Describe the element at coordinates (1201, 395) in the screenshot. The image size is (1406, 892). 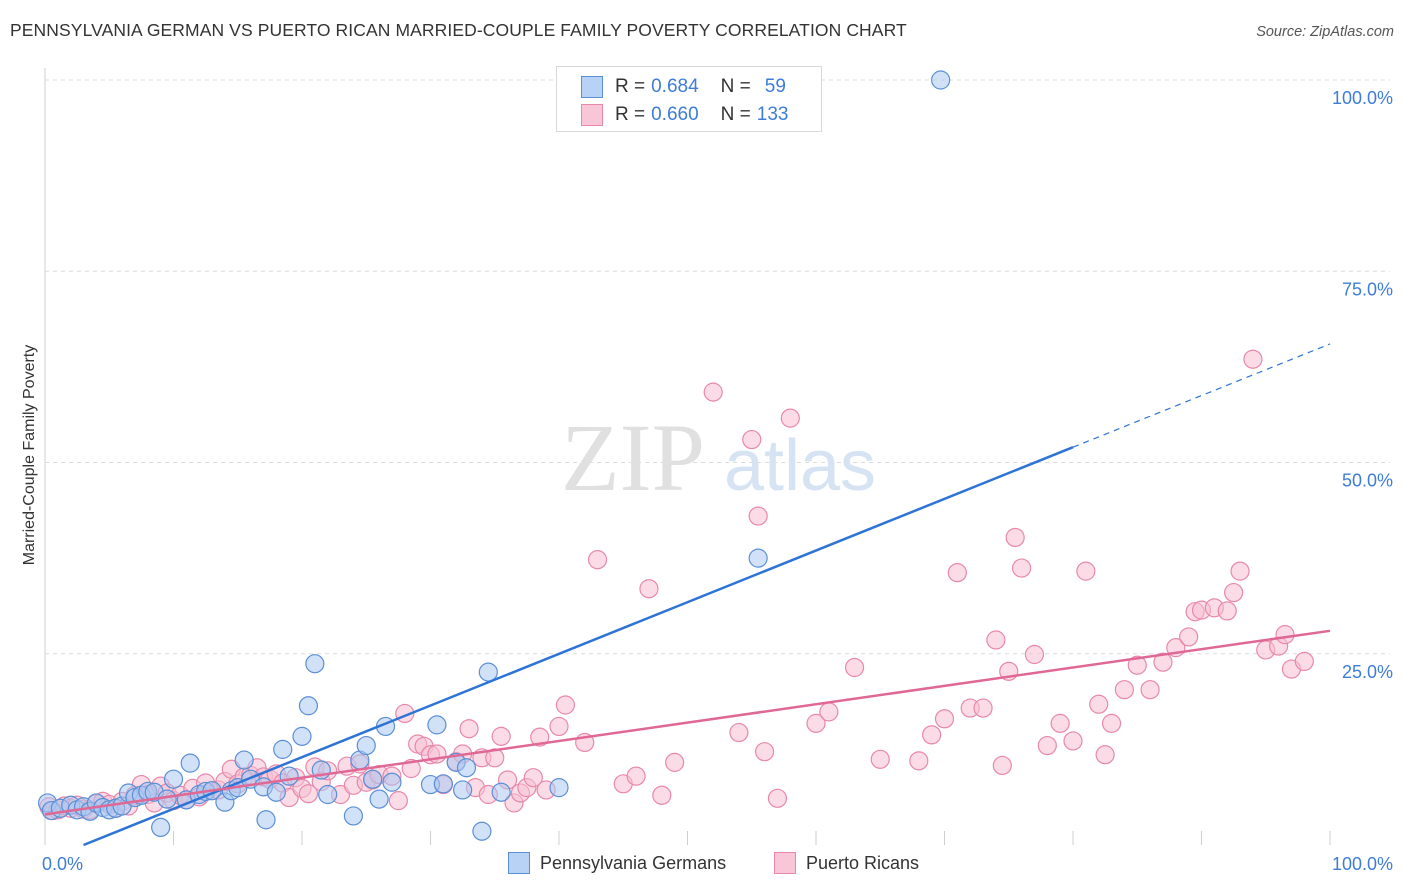
I see `pennsylvania-germans-trend-extension` at that location.